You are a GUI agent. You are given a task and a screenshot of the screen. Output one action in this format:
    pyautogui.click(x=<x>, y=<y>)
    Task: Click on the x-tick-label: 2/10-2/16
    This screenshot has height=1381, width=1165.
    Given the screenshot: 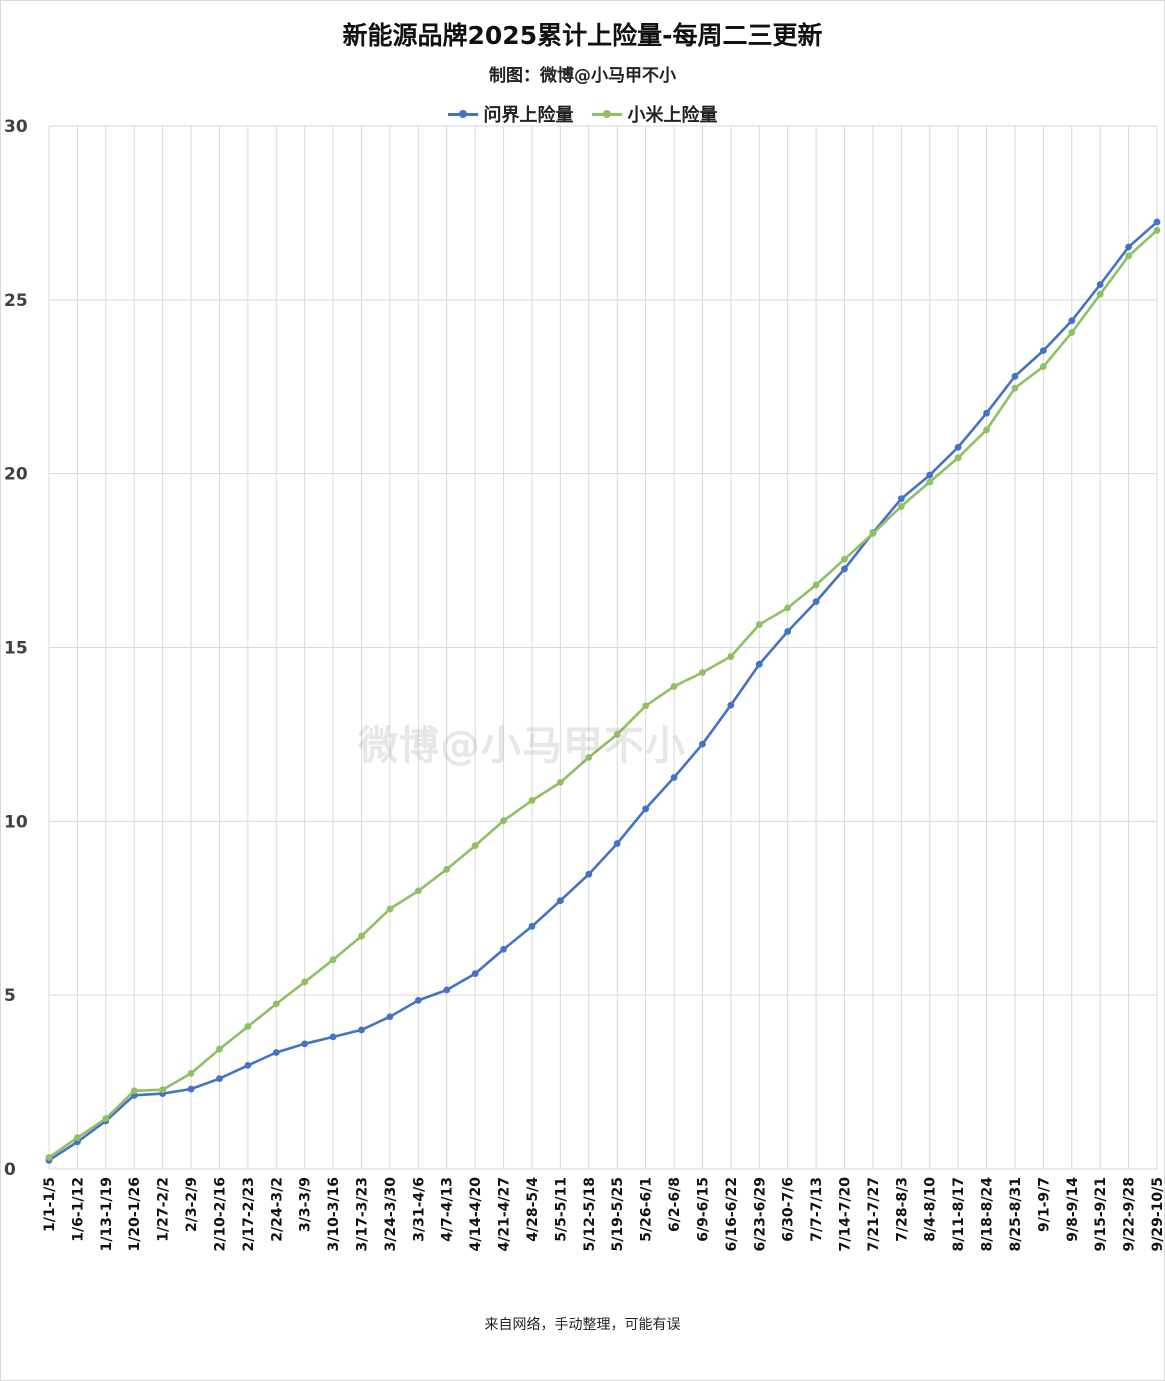 What is the action you would take?
    pyautogui.click(x=220, y=1214)
    